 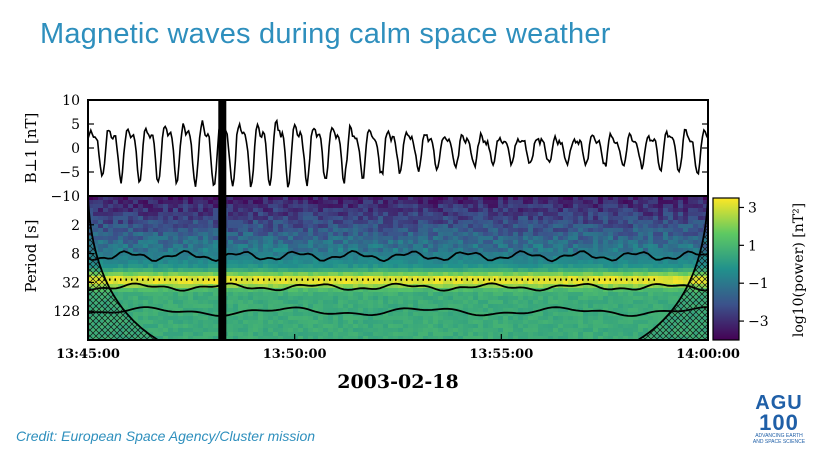 What do you see at coordinates (295, 354) in the screenshot?
I see `time-tick-label: 13:50:00` at bounding box center [295, 354].